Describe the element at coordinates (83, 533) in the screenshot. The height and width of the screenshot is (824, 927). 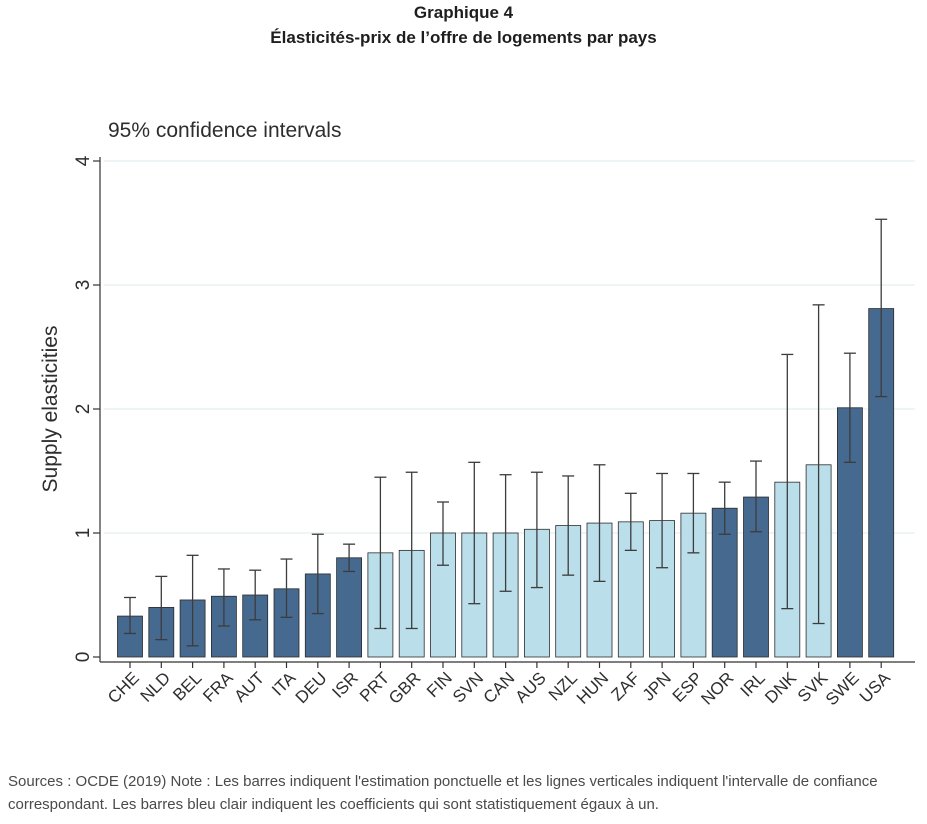
I see `y-tick-label: 1` at that location.